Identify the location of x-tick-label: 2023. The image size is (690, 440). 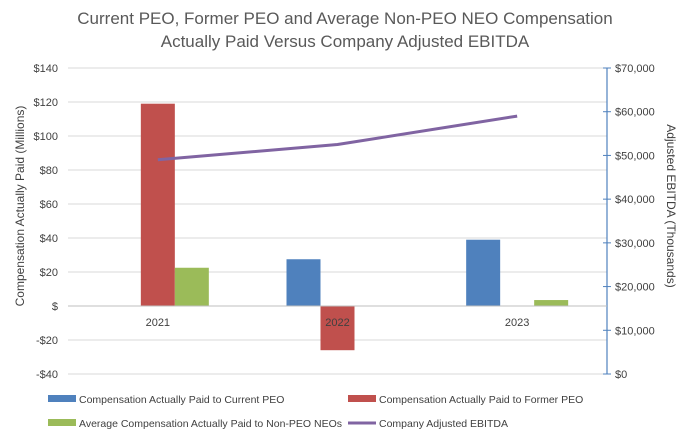
(517, 323).